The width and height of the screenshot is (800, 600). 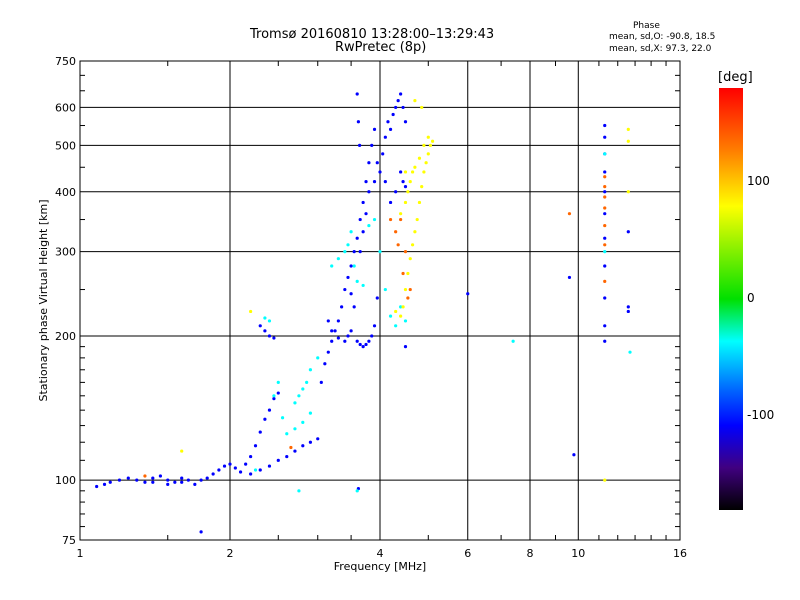 What do you see at coordinates (372, 34) in the screenshot?
I see `chart-title: Tromsø 20160810 13:28:00–13:29:43` at bounding box center [372, 34].